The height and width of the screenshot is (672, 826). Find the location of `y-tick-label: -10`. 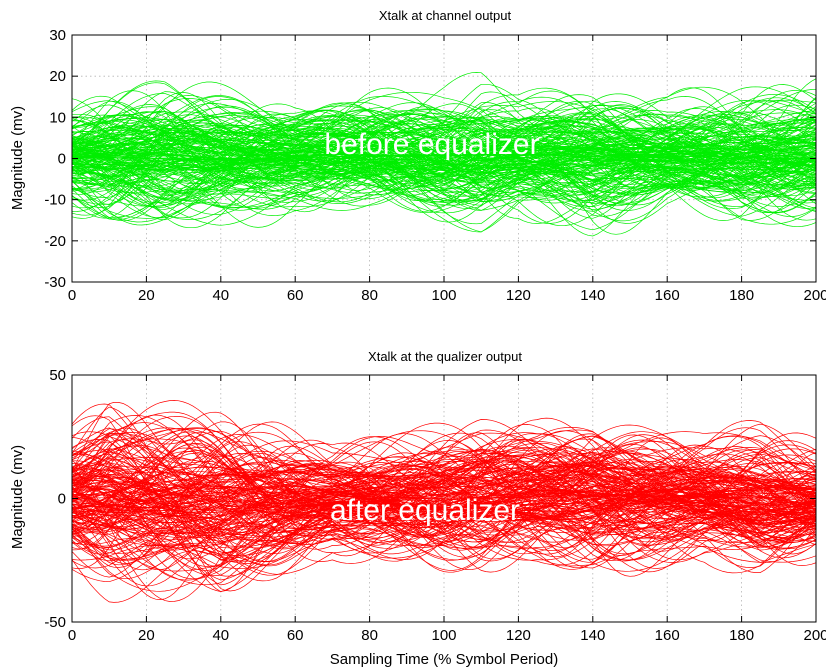

y-tick-label: -10 is located at coordinates (55, 200).